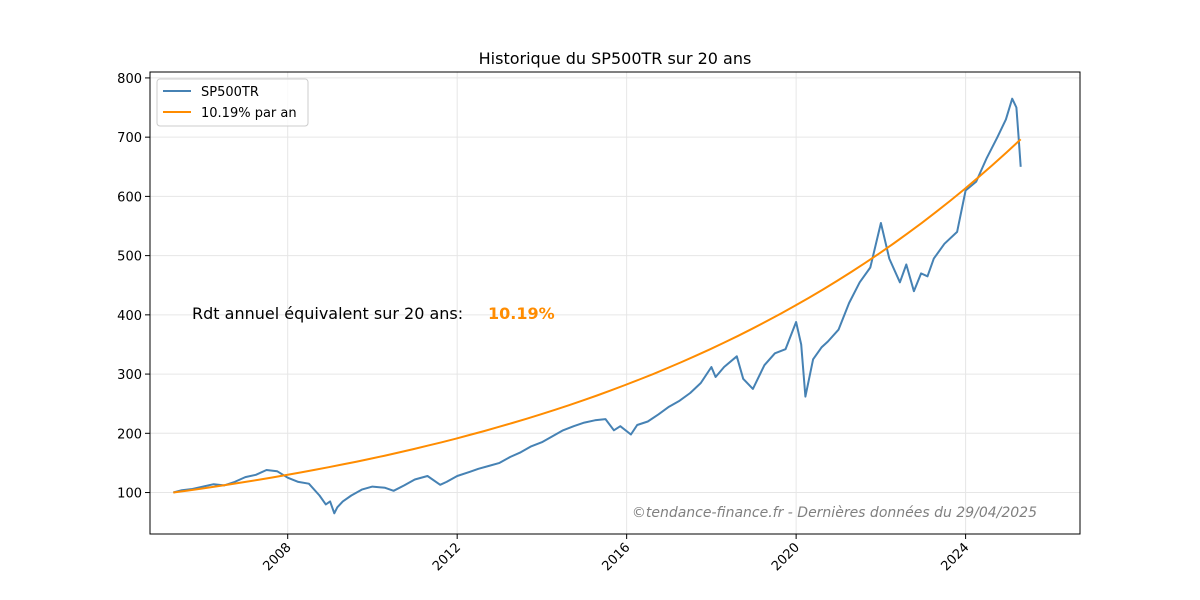  Describe the element at coordinates (249, 113) in the screenshot. I see `legend-label-trend: 10.19% par an` at that location.